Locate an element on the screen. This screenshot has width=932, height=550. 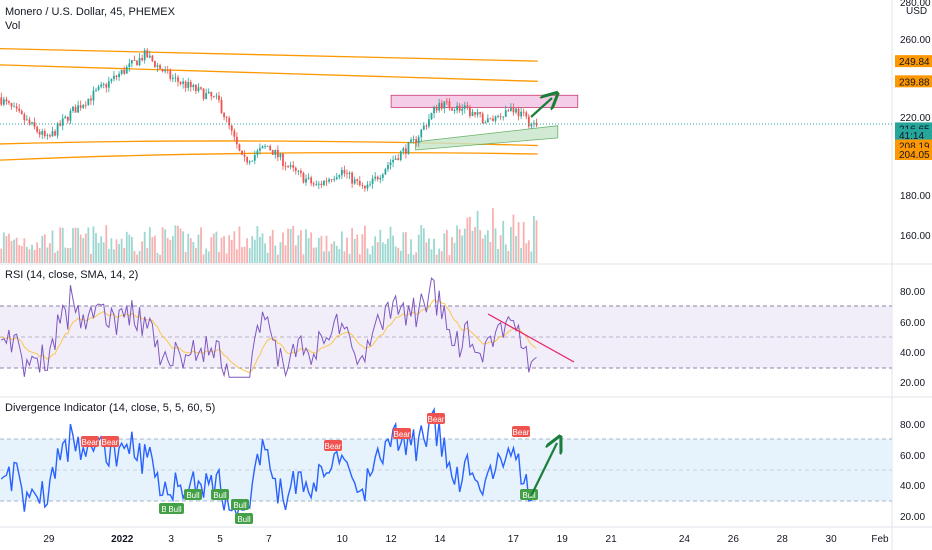
div-tick-80: 80.00 is located at coordinates (912, 425).